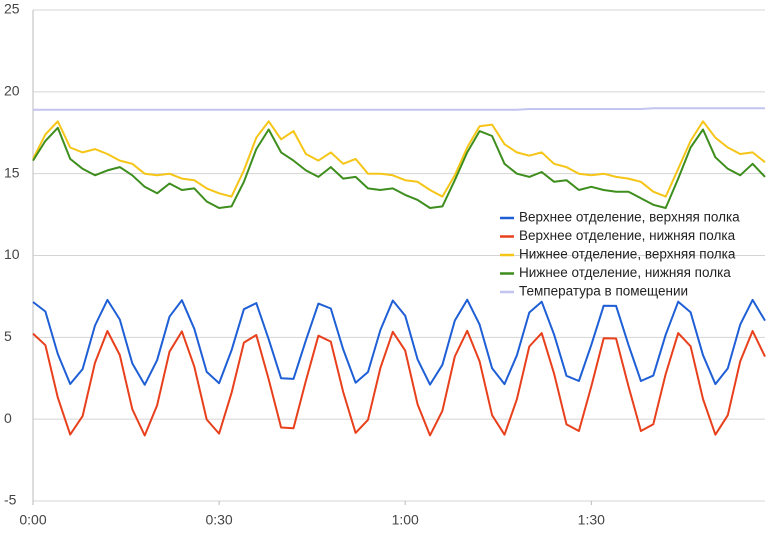 The height and width of the screenshot is (534, 780). I want to click on legend-label: Верхнее отделение, верхняя полка, so click(629, 217).